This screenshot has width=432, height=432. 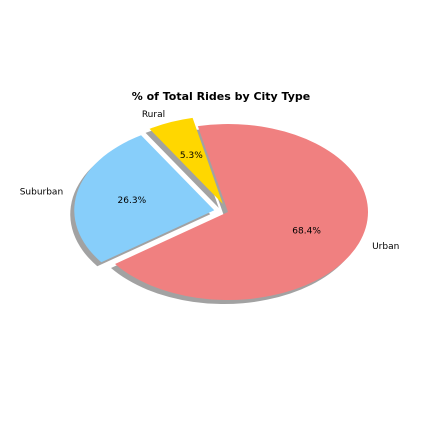 I want to click on chart-title: % of Total Rides by City Type, so click(x=221, y=96).